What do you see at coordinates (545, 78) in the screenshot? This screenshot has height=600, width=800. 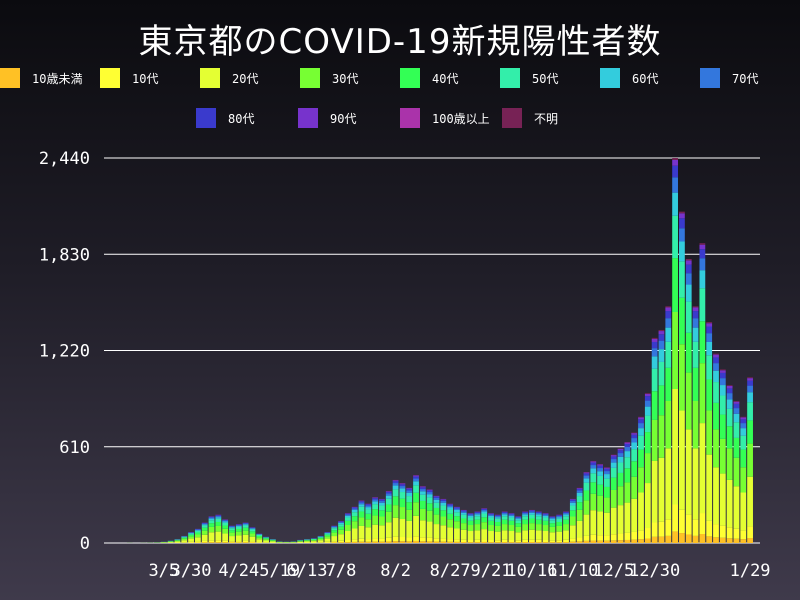 I see `legend-label: 50代` at bounding box center [545, 78].